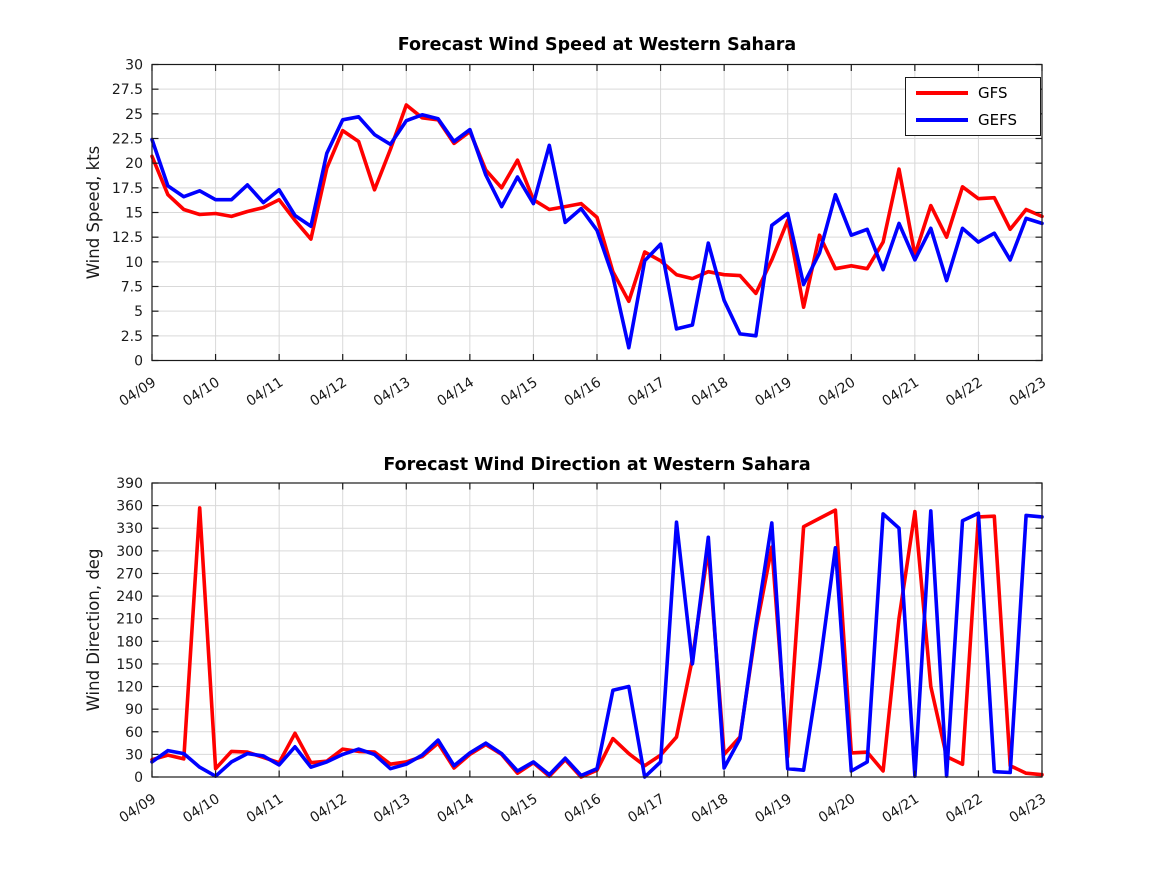 This screenshot has height=875, width=1167. What do you see at coordinates (93, 630) in the screenshot?
I see `wind-direction-ylabel: Wind Direction, deg` at bounding box center [93, 630].